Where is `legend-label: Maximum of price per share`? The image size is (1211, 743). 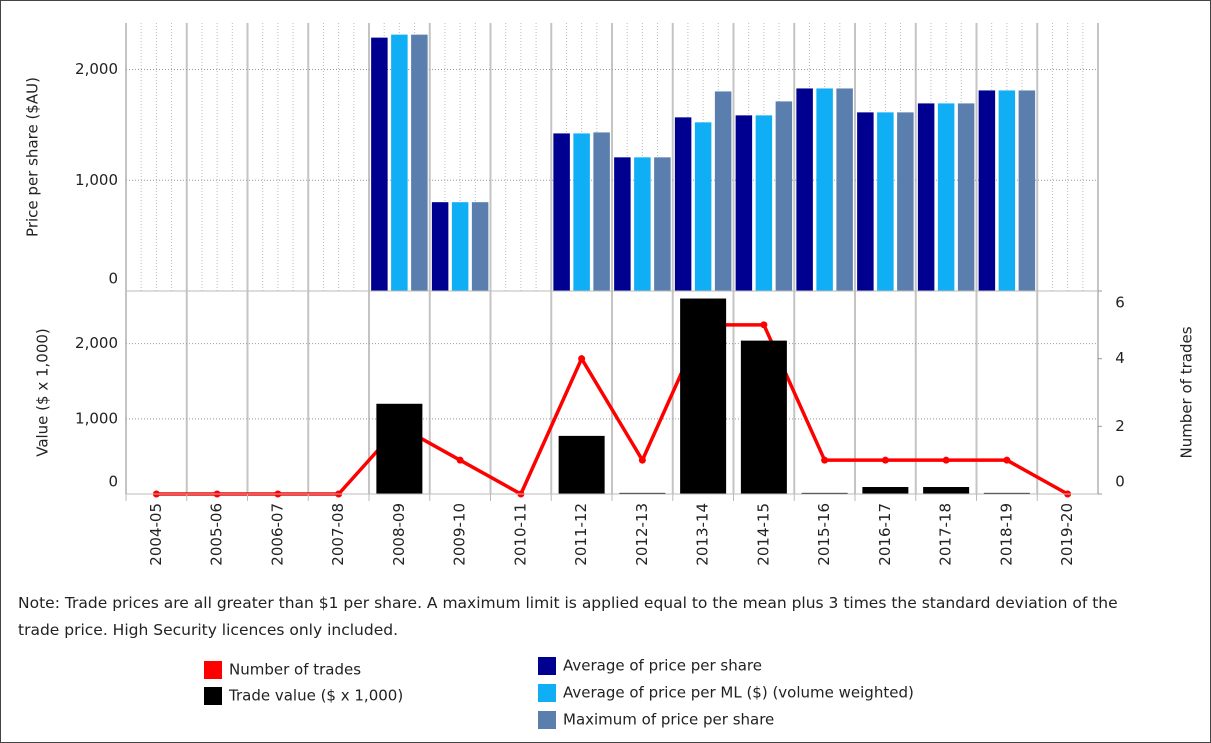 legend-label: Maximum of price per share is located at coordinates (668, 720).